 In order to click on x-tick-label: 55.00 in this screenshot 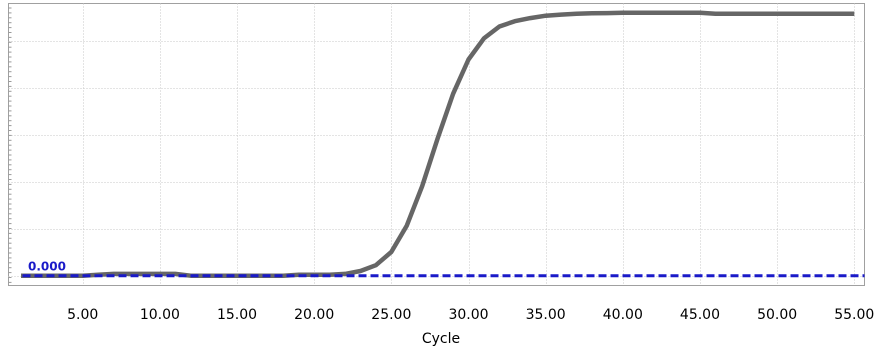, I will do `click(854, 315)`.